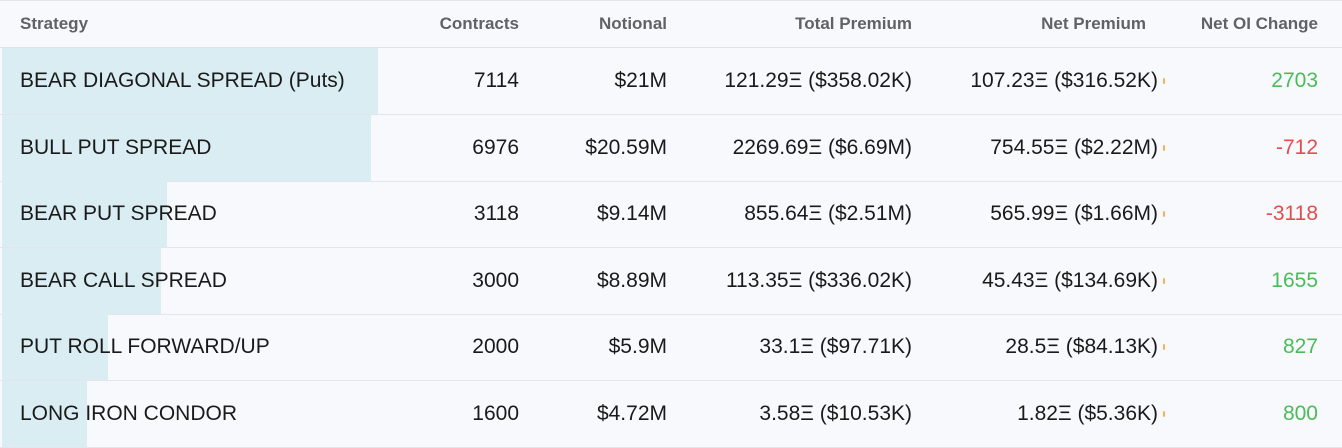 Image resolution: width=1342 pixels, height=448 pixels. I want to click on column-header-strategy: Strategy, so click(54, 23).